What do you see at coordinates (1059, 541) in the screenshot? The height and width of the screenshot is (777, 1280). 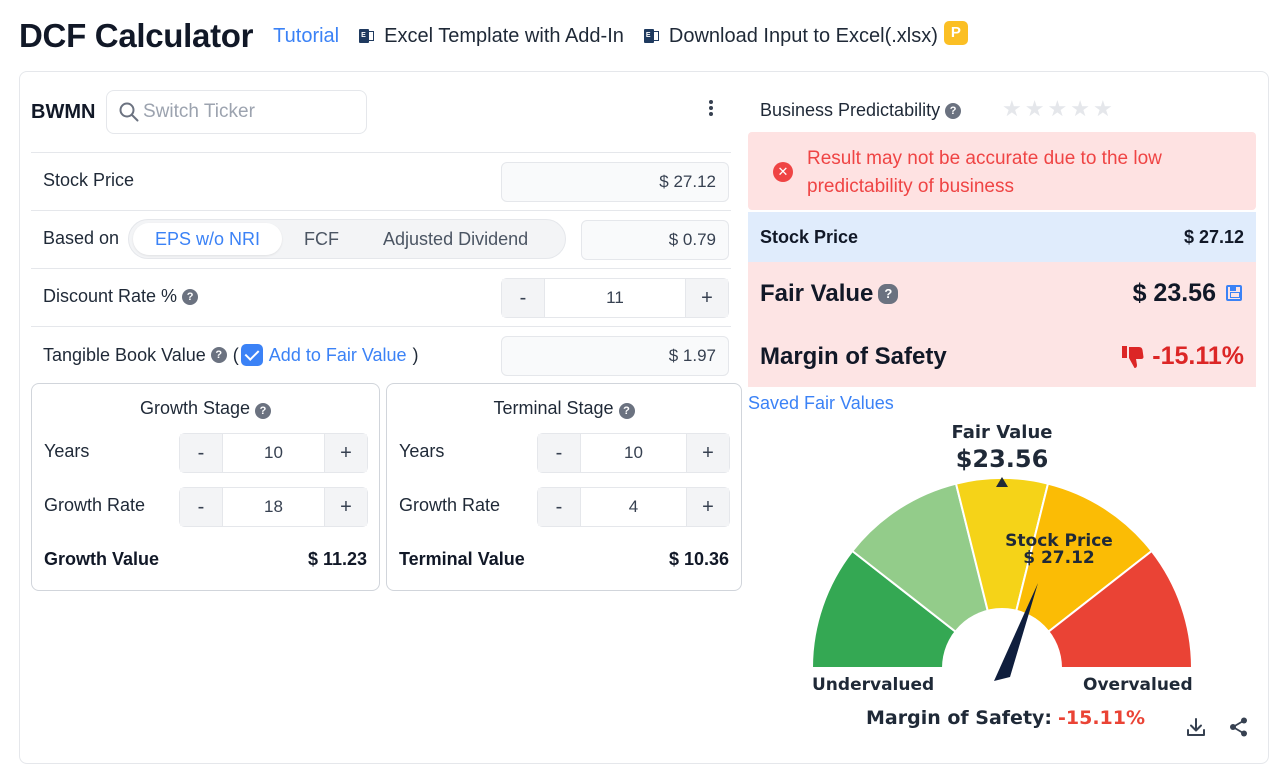 I see `gauge-stock-price-title: Stock Price` at bounding box center [1059, 541].